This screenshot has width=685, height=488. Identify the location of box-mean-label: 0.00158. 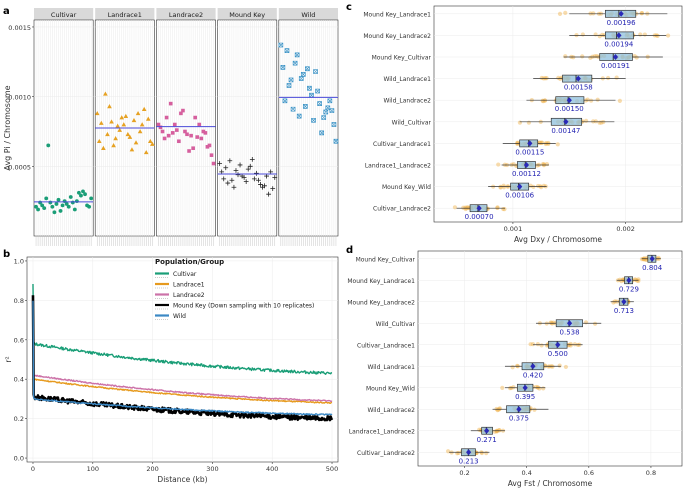
(578, 88).